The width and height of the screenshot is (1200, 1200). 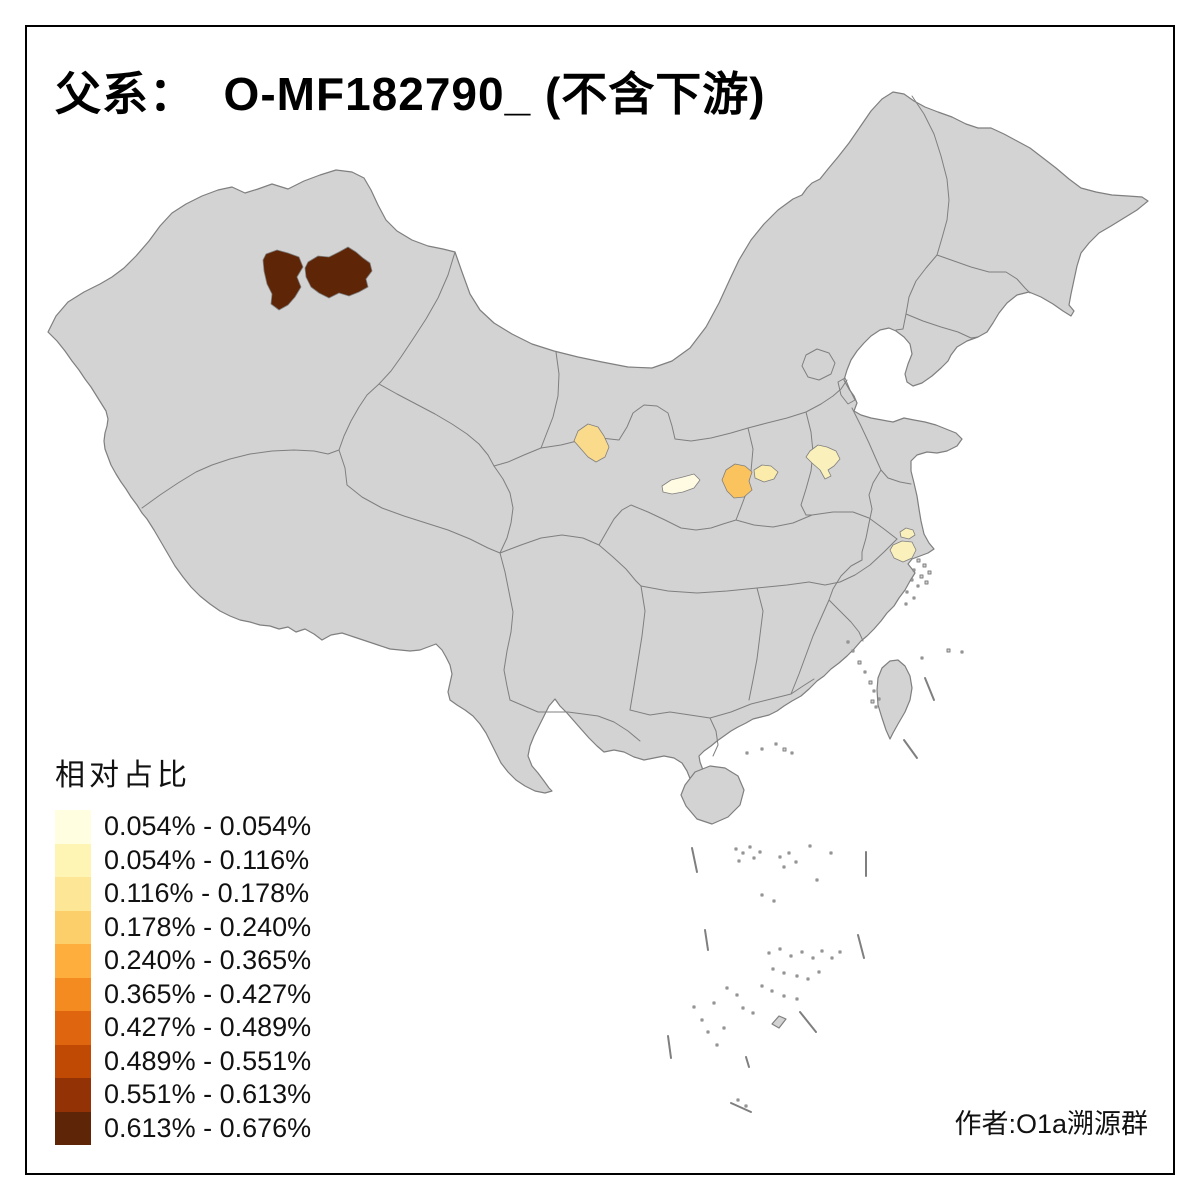 I want to click on legend-row: 0.551% - 0.613%, so click(x=183, y=1095).